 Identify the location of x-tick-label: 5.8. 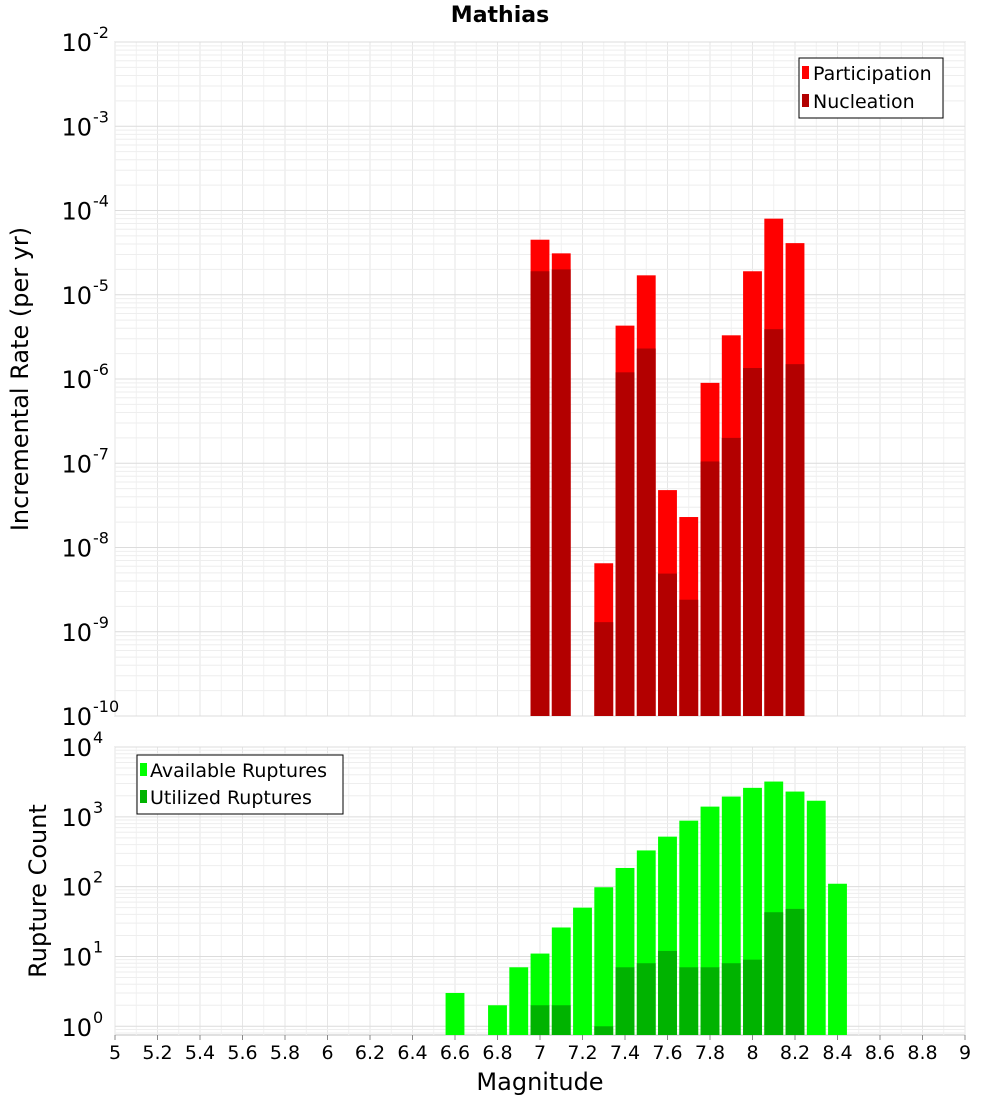
(285, 1053).